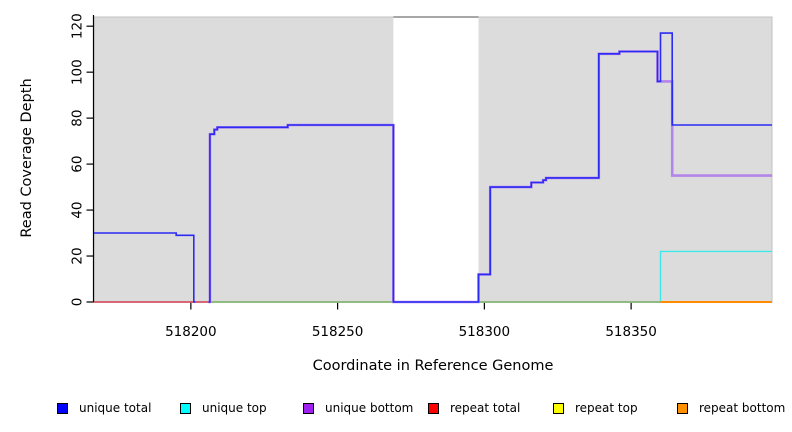 This screenshot has width=792, height=432. I want to click on legend-item-repeat-top: repeat top, so click(595, 408).